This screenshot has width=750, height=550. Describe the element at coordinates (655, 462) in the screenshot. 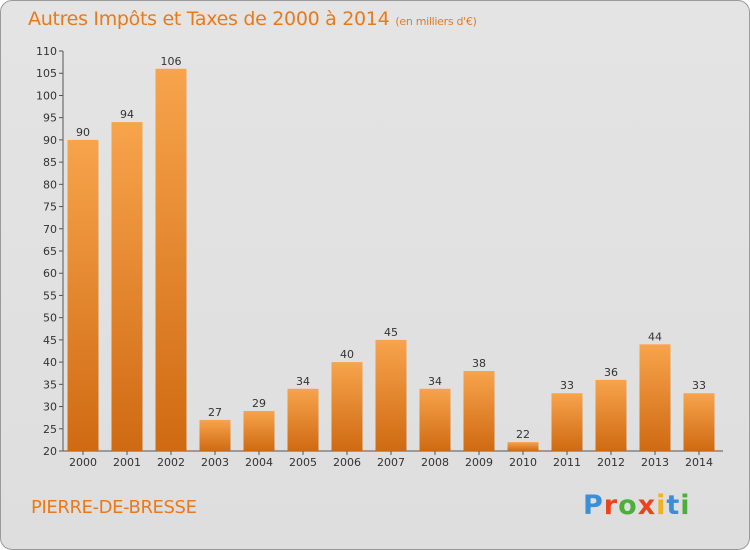

I see `x-tick-label: 2013` at that location.